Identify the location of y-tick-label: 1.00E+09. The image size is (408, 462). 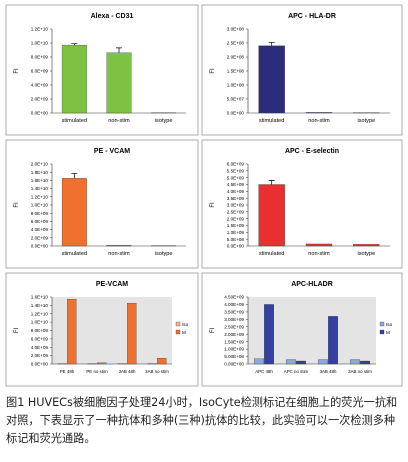
(234, 349).